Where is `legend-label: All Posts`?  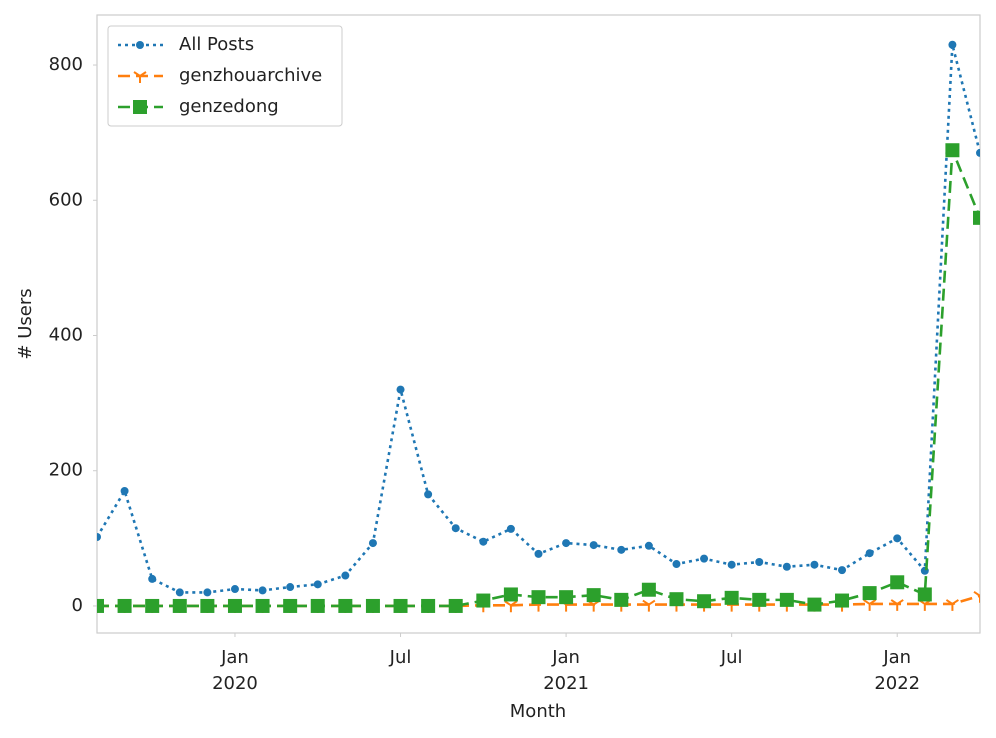
legend-label: All Posts is located at coordinates (216, 44).